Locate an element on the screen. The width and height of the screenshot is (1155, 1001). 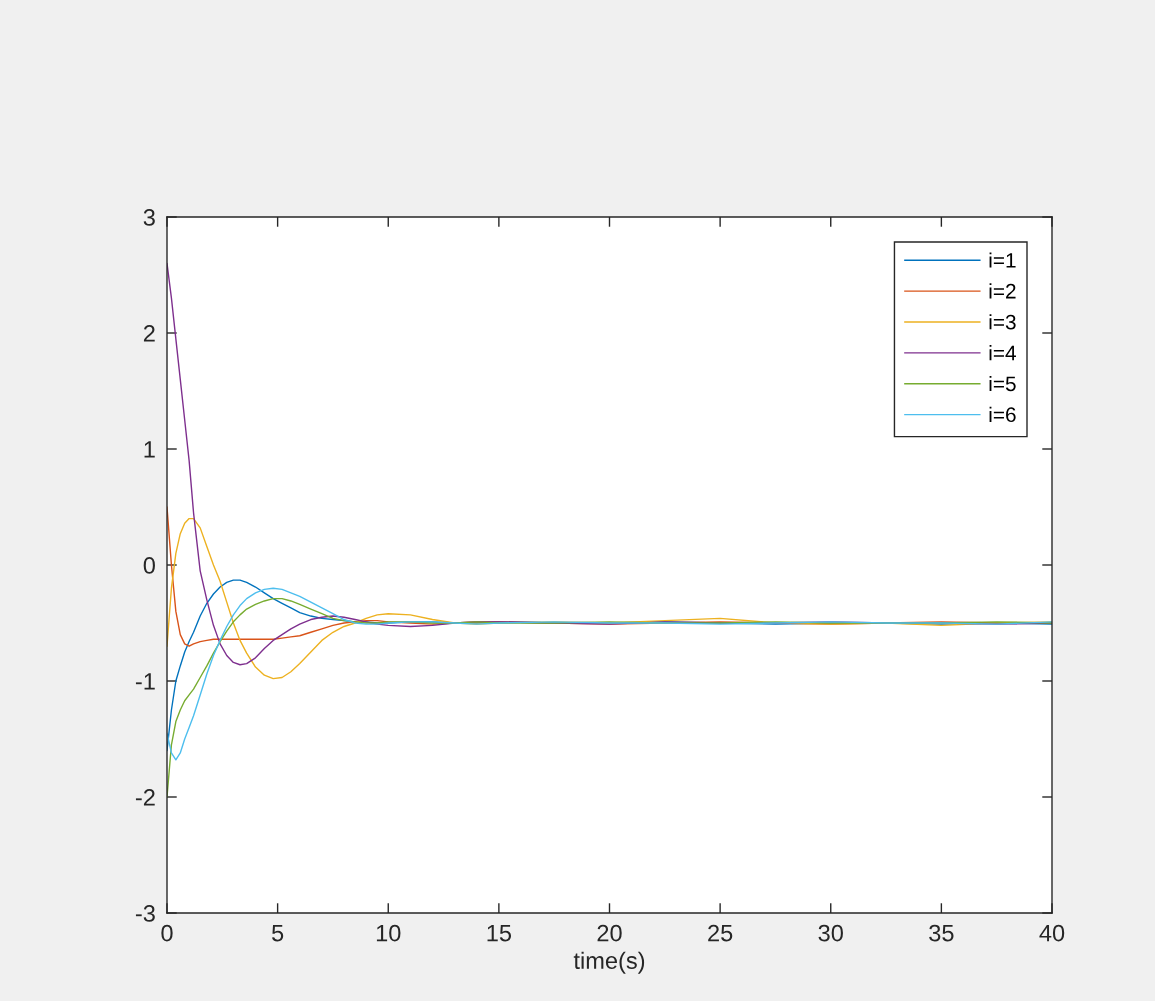
y-tick-label: 0 is located at coordinates (149, 565).